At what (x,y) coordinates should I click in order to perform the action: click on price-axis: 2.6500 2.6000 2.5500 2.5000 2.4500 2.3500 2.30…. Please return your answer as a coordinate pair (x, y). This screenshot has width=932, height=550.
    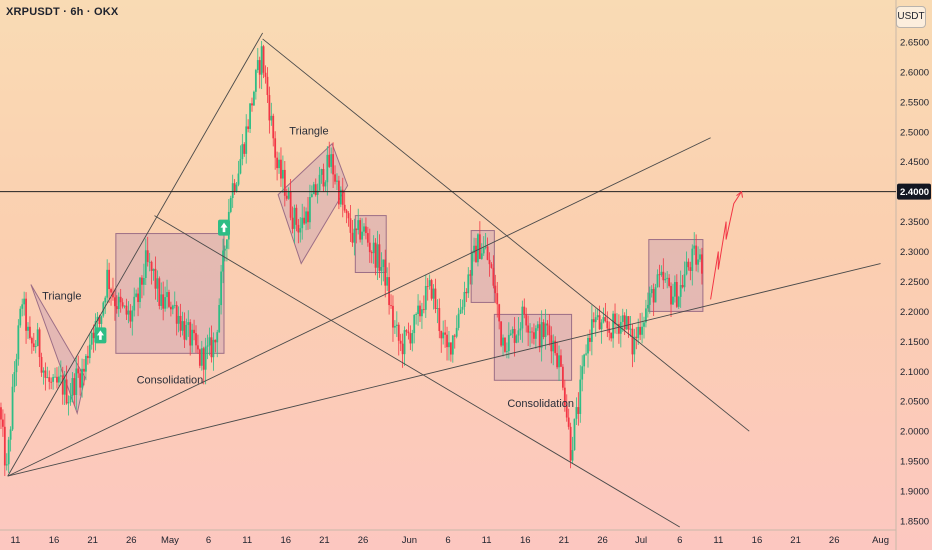
    Looking at the image, I should click on (914, 282).